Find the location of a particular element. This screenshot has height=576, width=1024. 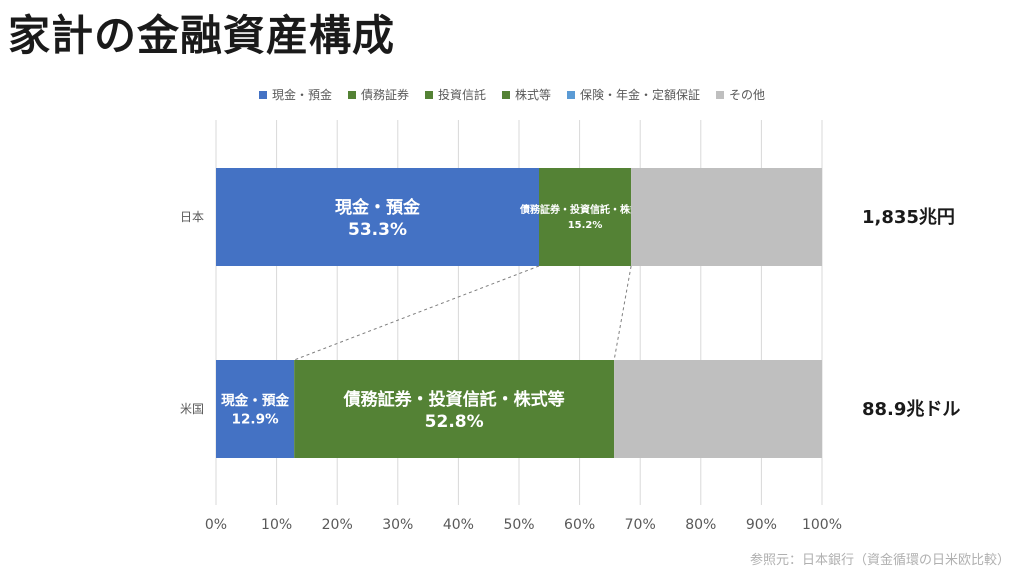

x-tick-label: 50% is located at coordinates (518, 525).